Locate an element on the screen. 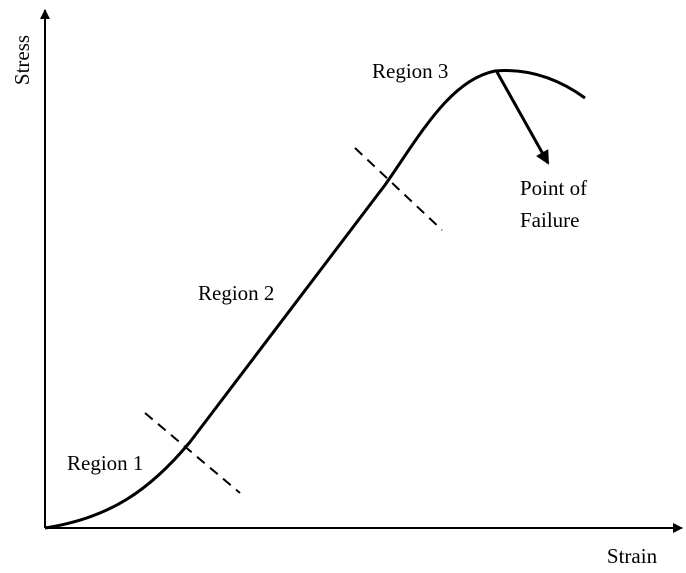  annotation: Failure is located at coordinates (549, 220).